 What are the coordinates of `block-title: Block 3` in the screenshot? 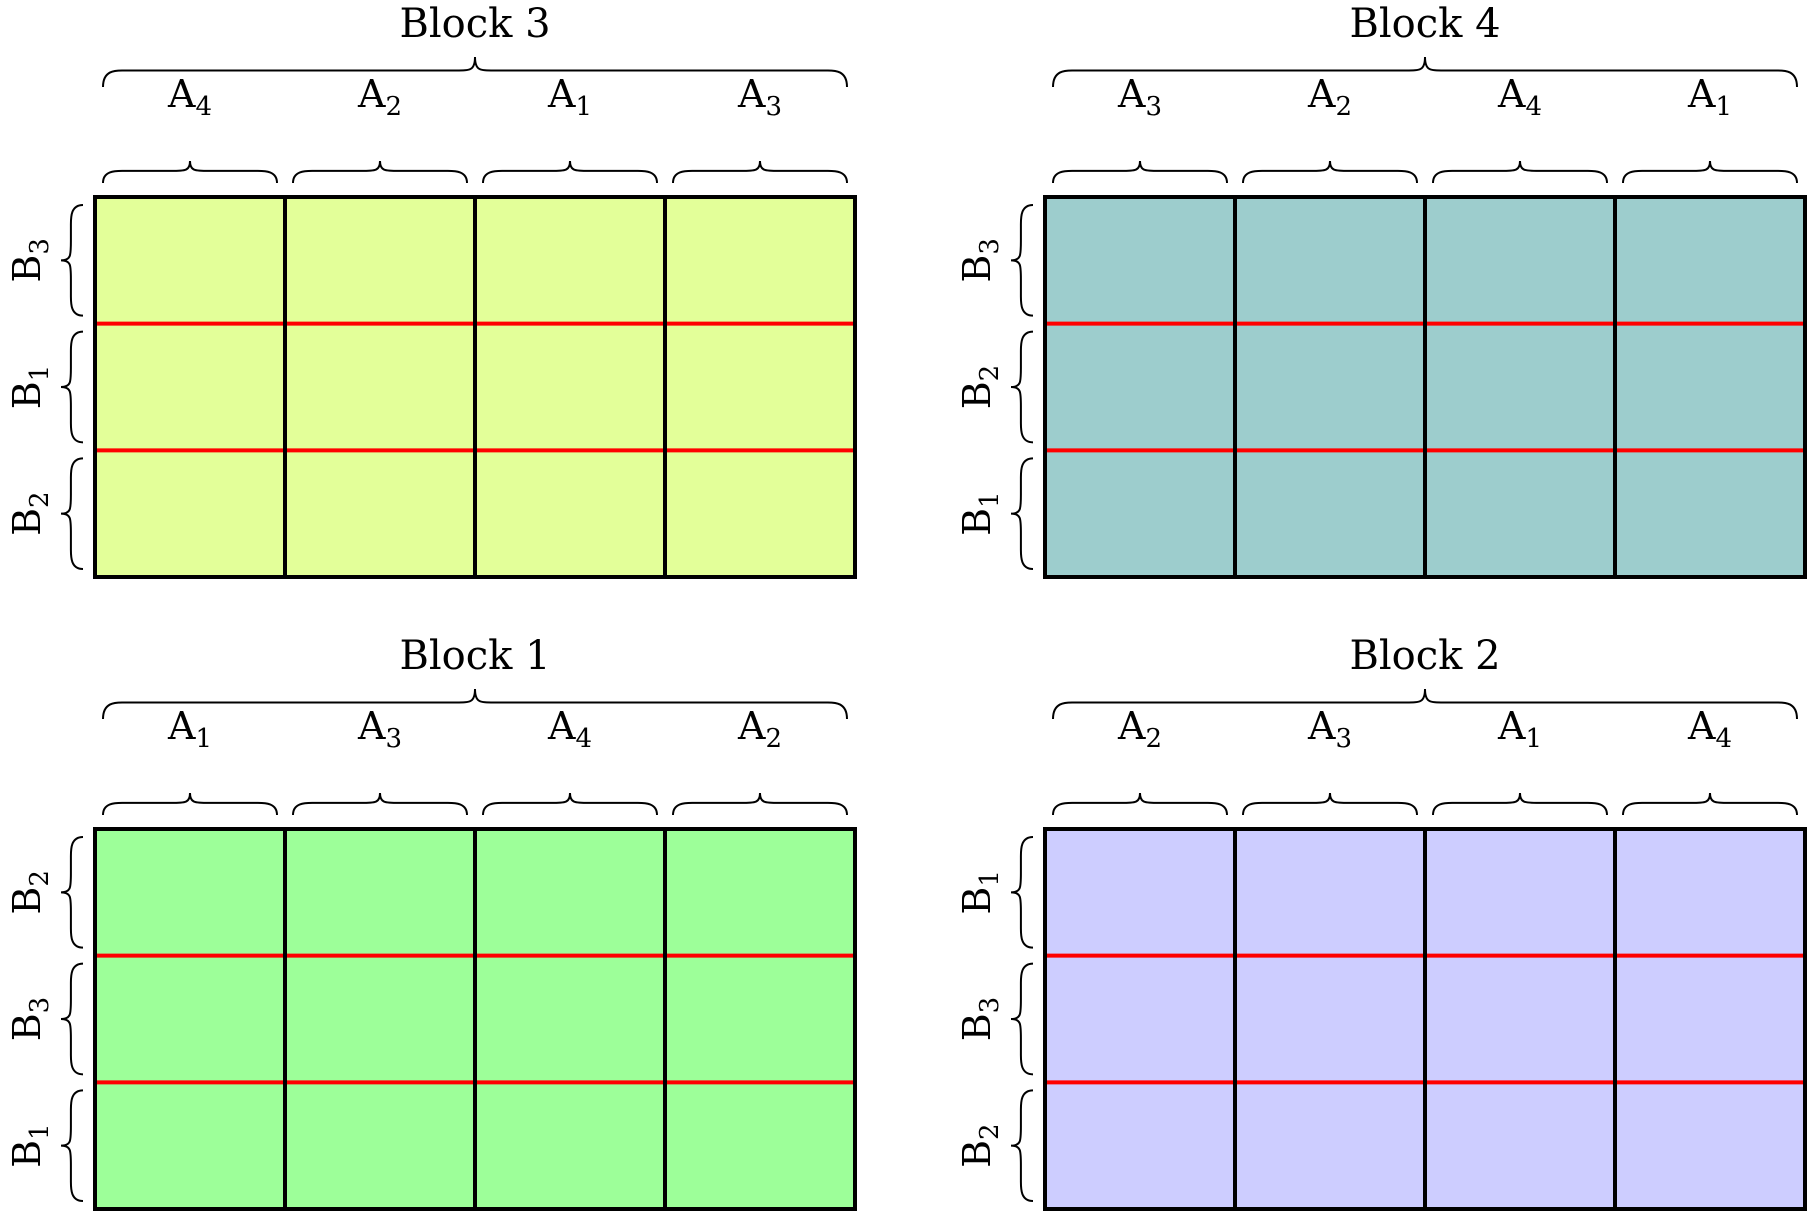 It's located at (474, 24).